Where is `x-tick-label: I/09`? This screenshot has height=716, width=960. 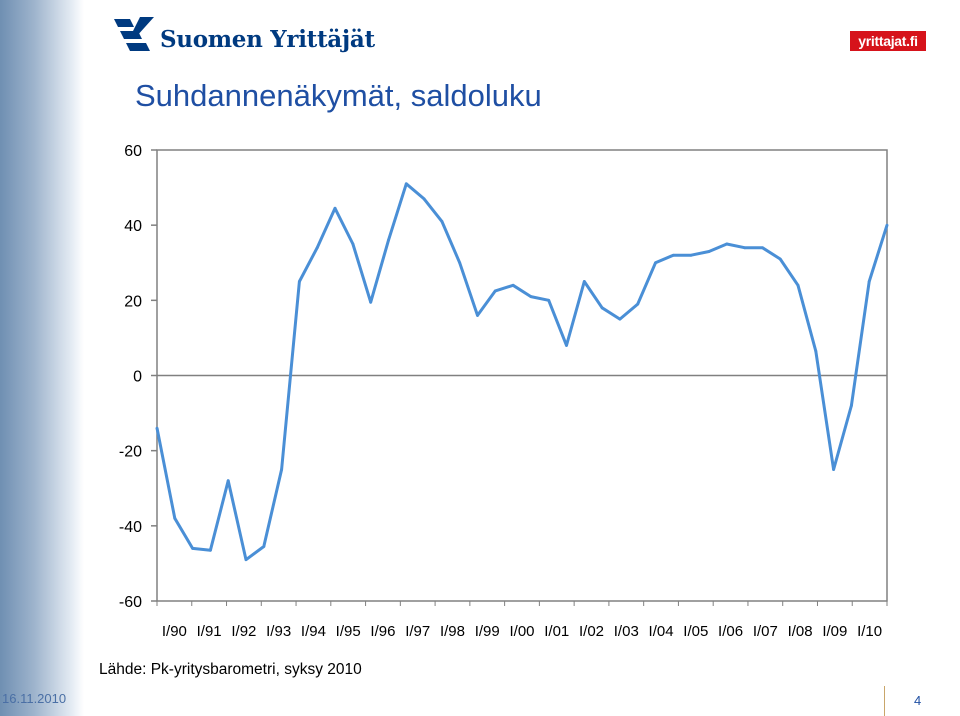
x-tick-label: I/09 is located at coordinates (834, 631).